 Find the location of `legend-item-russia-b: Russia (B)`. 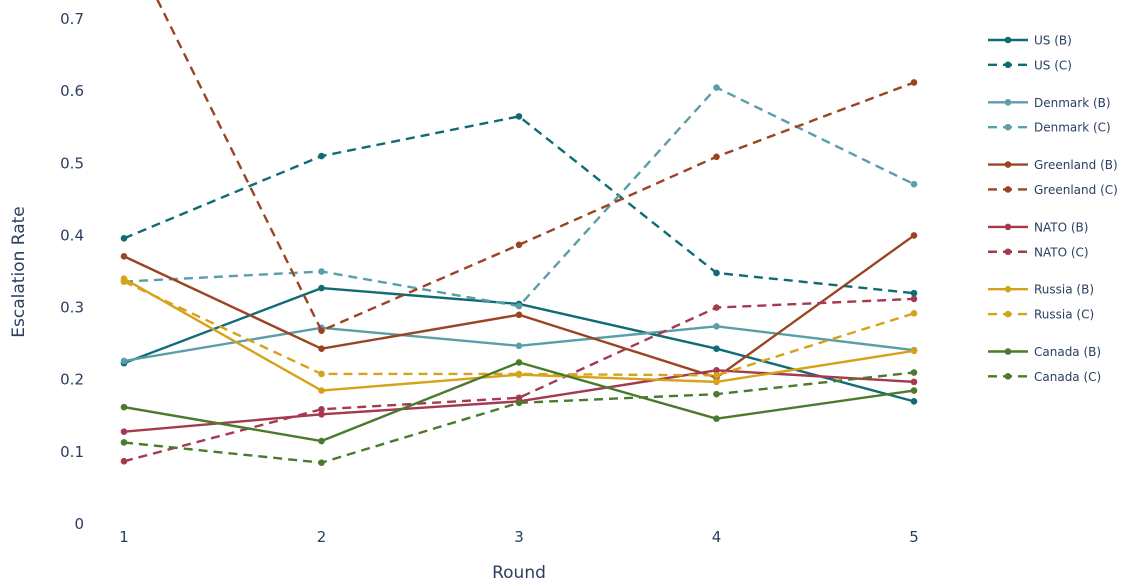

legend-item-russia-b: Russia (B) is located at coordinates (1041, 290).